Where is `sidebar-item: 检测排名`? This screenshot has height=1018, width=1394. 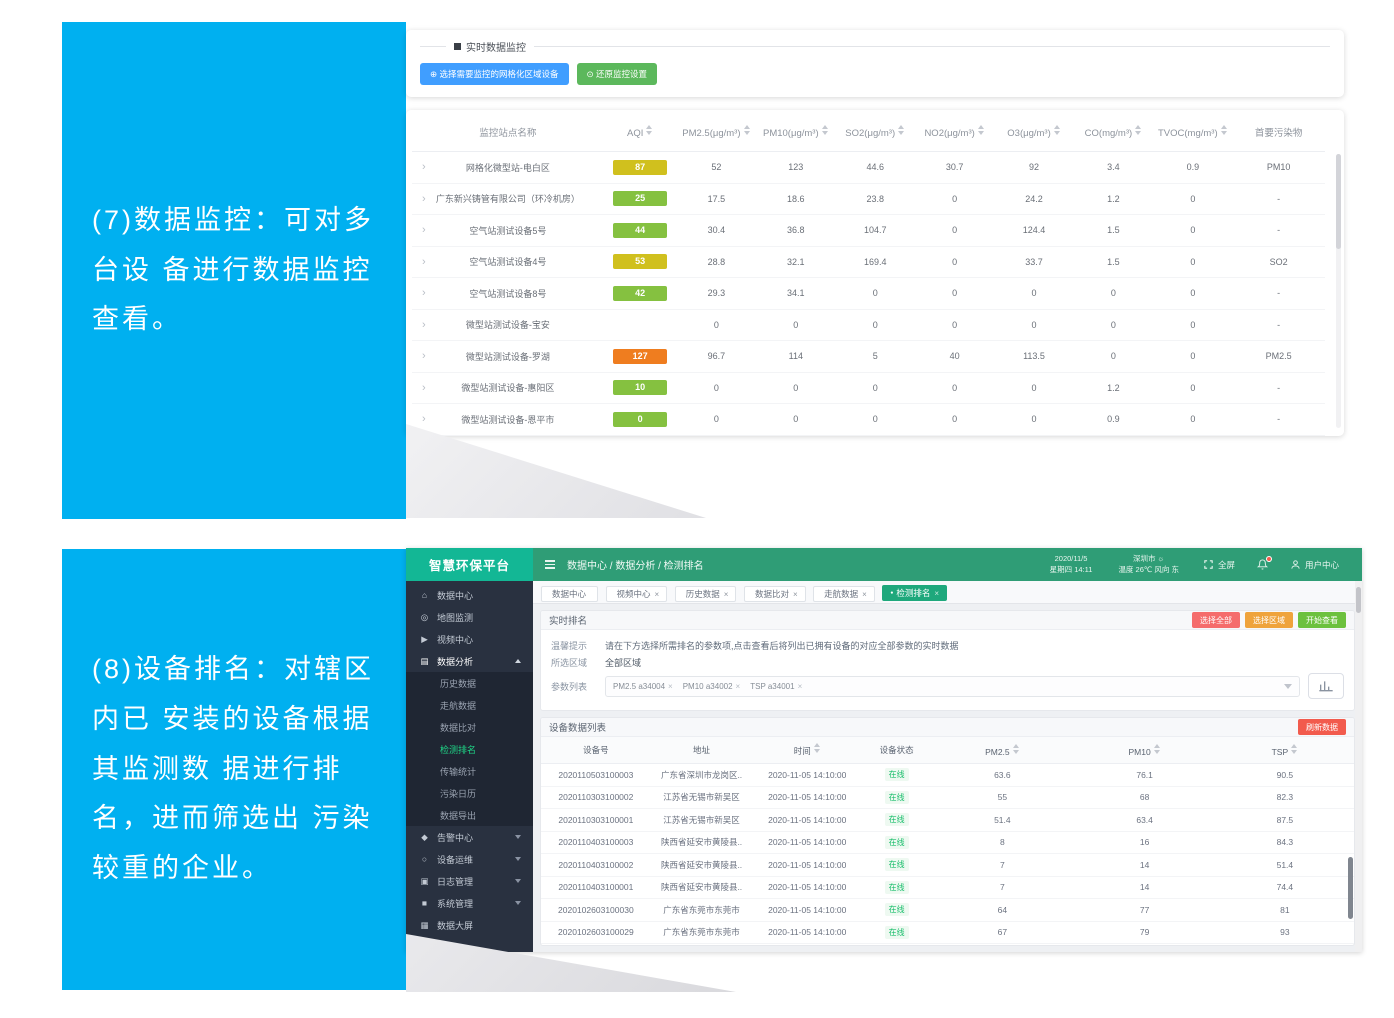 sidebar-item: 检测排名 is located at coordinates (469, 749).